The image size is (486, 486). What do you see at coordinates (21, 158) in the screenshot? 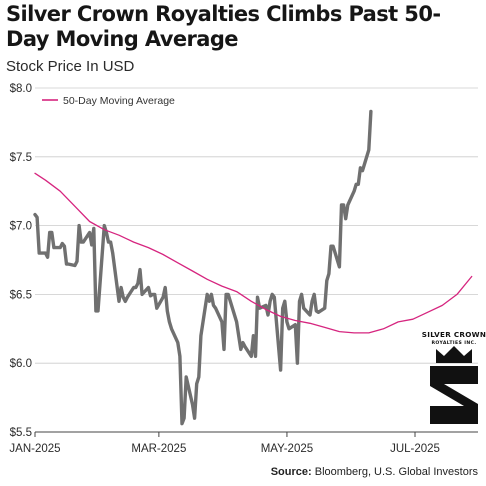
I see `y-tick-label: $7.5` at bounding box center [21, 158].